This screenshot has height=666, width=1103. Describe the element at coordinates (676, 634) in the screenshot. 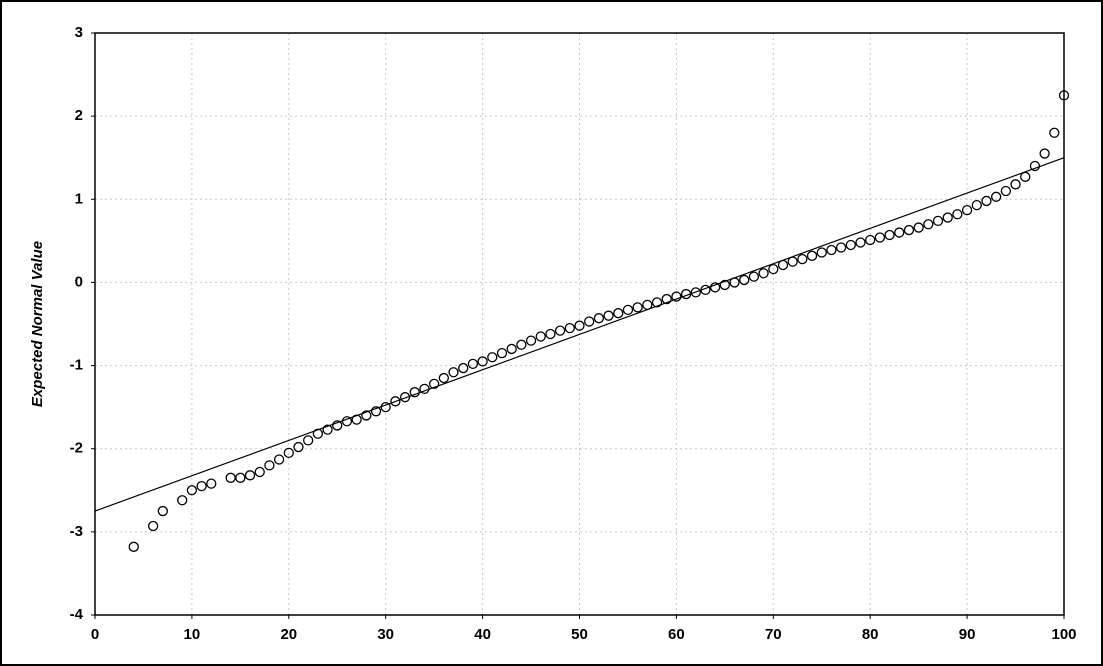

I see `x-tick-label: 60` at that location.